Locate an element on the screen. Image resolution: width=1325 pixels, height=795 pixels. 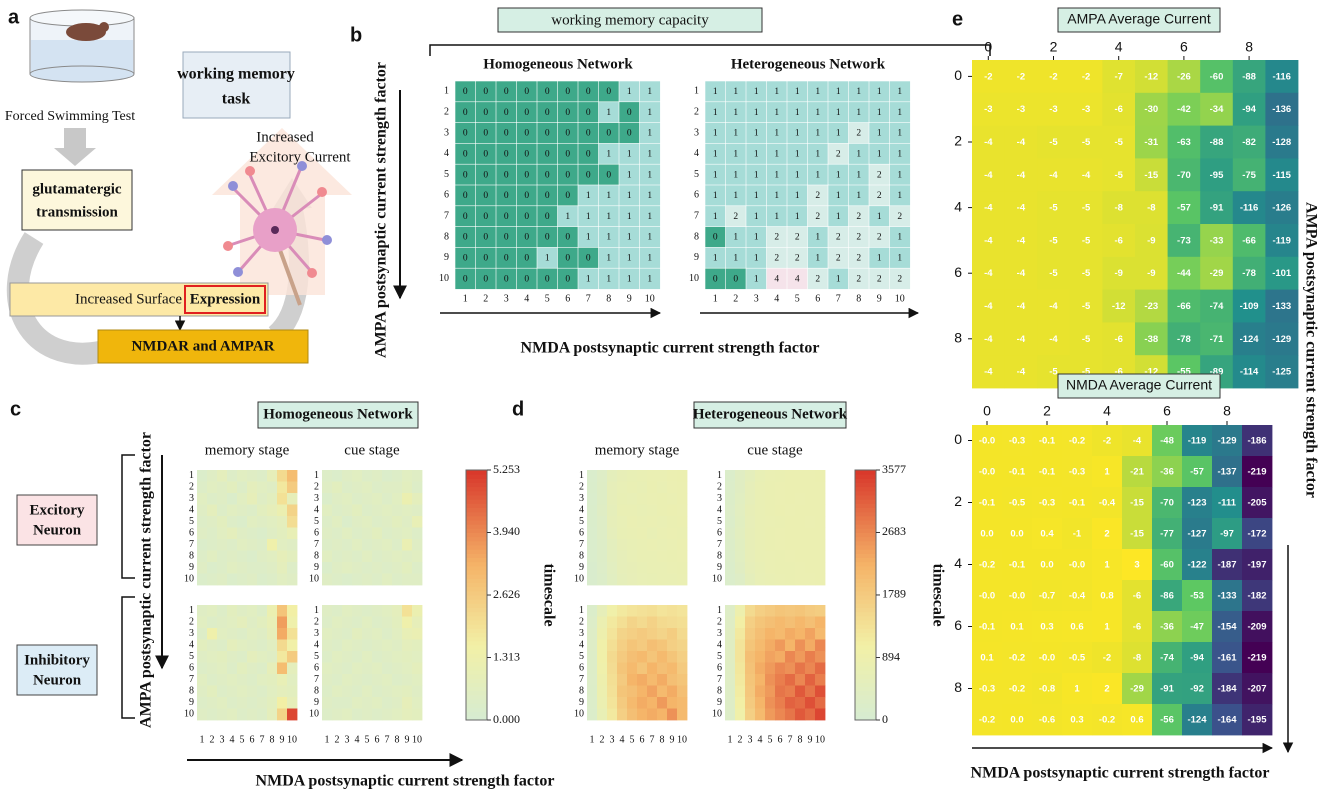
cell-value: -116 is located at coordinates (1249, 208).